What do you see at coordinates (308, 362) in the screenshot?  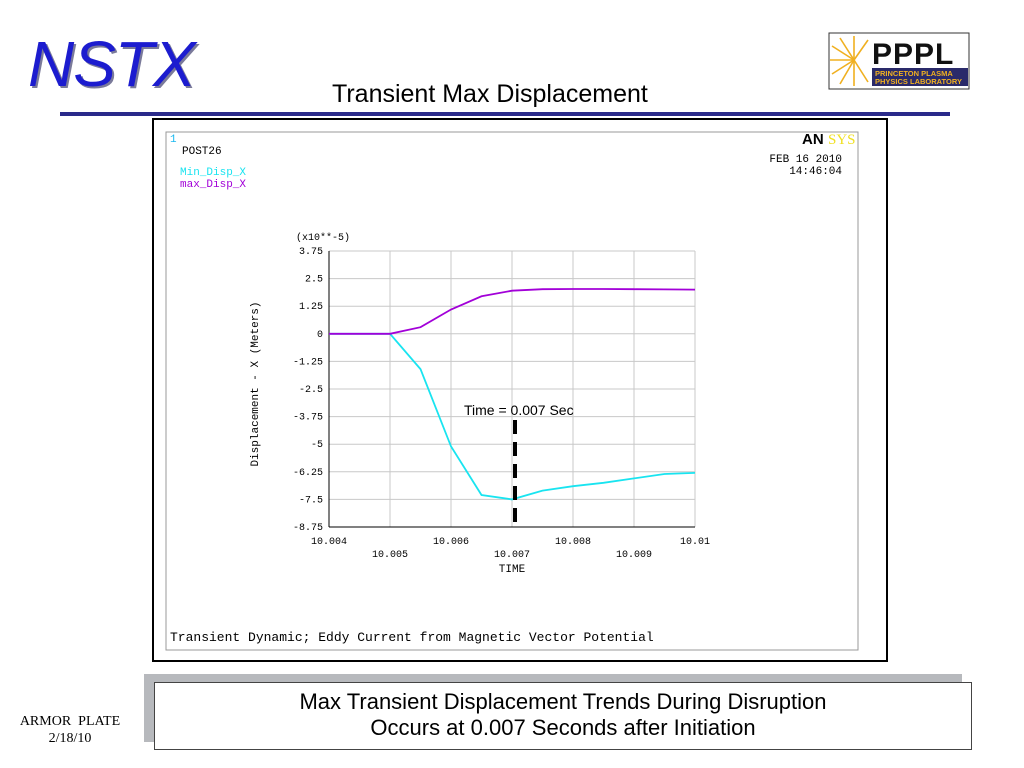 I see `y-tick-label: -1.25` at bounding box center [308, 362].